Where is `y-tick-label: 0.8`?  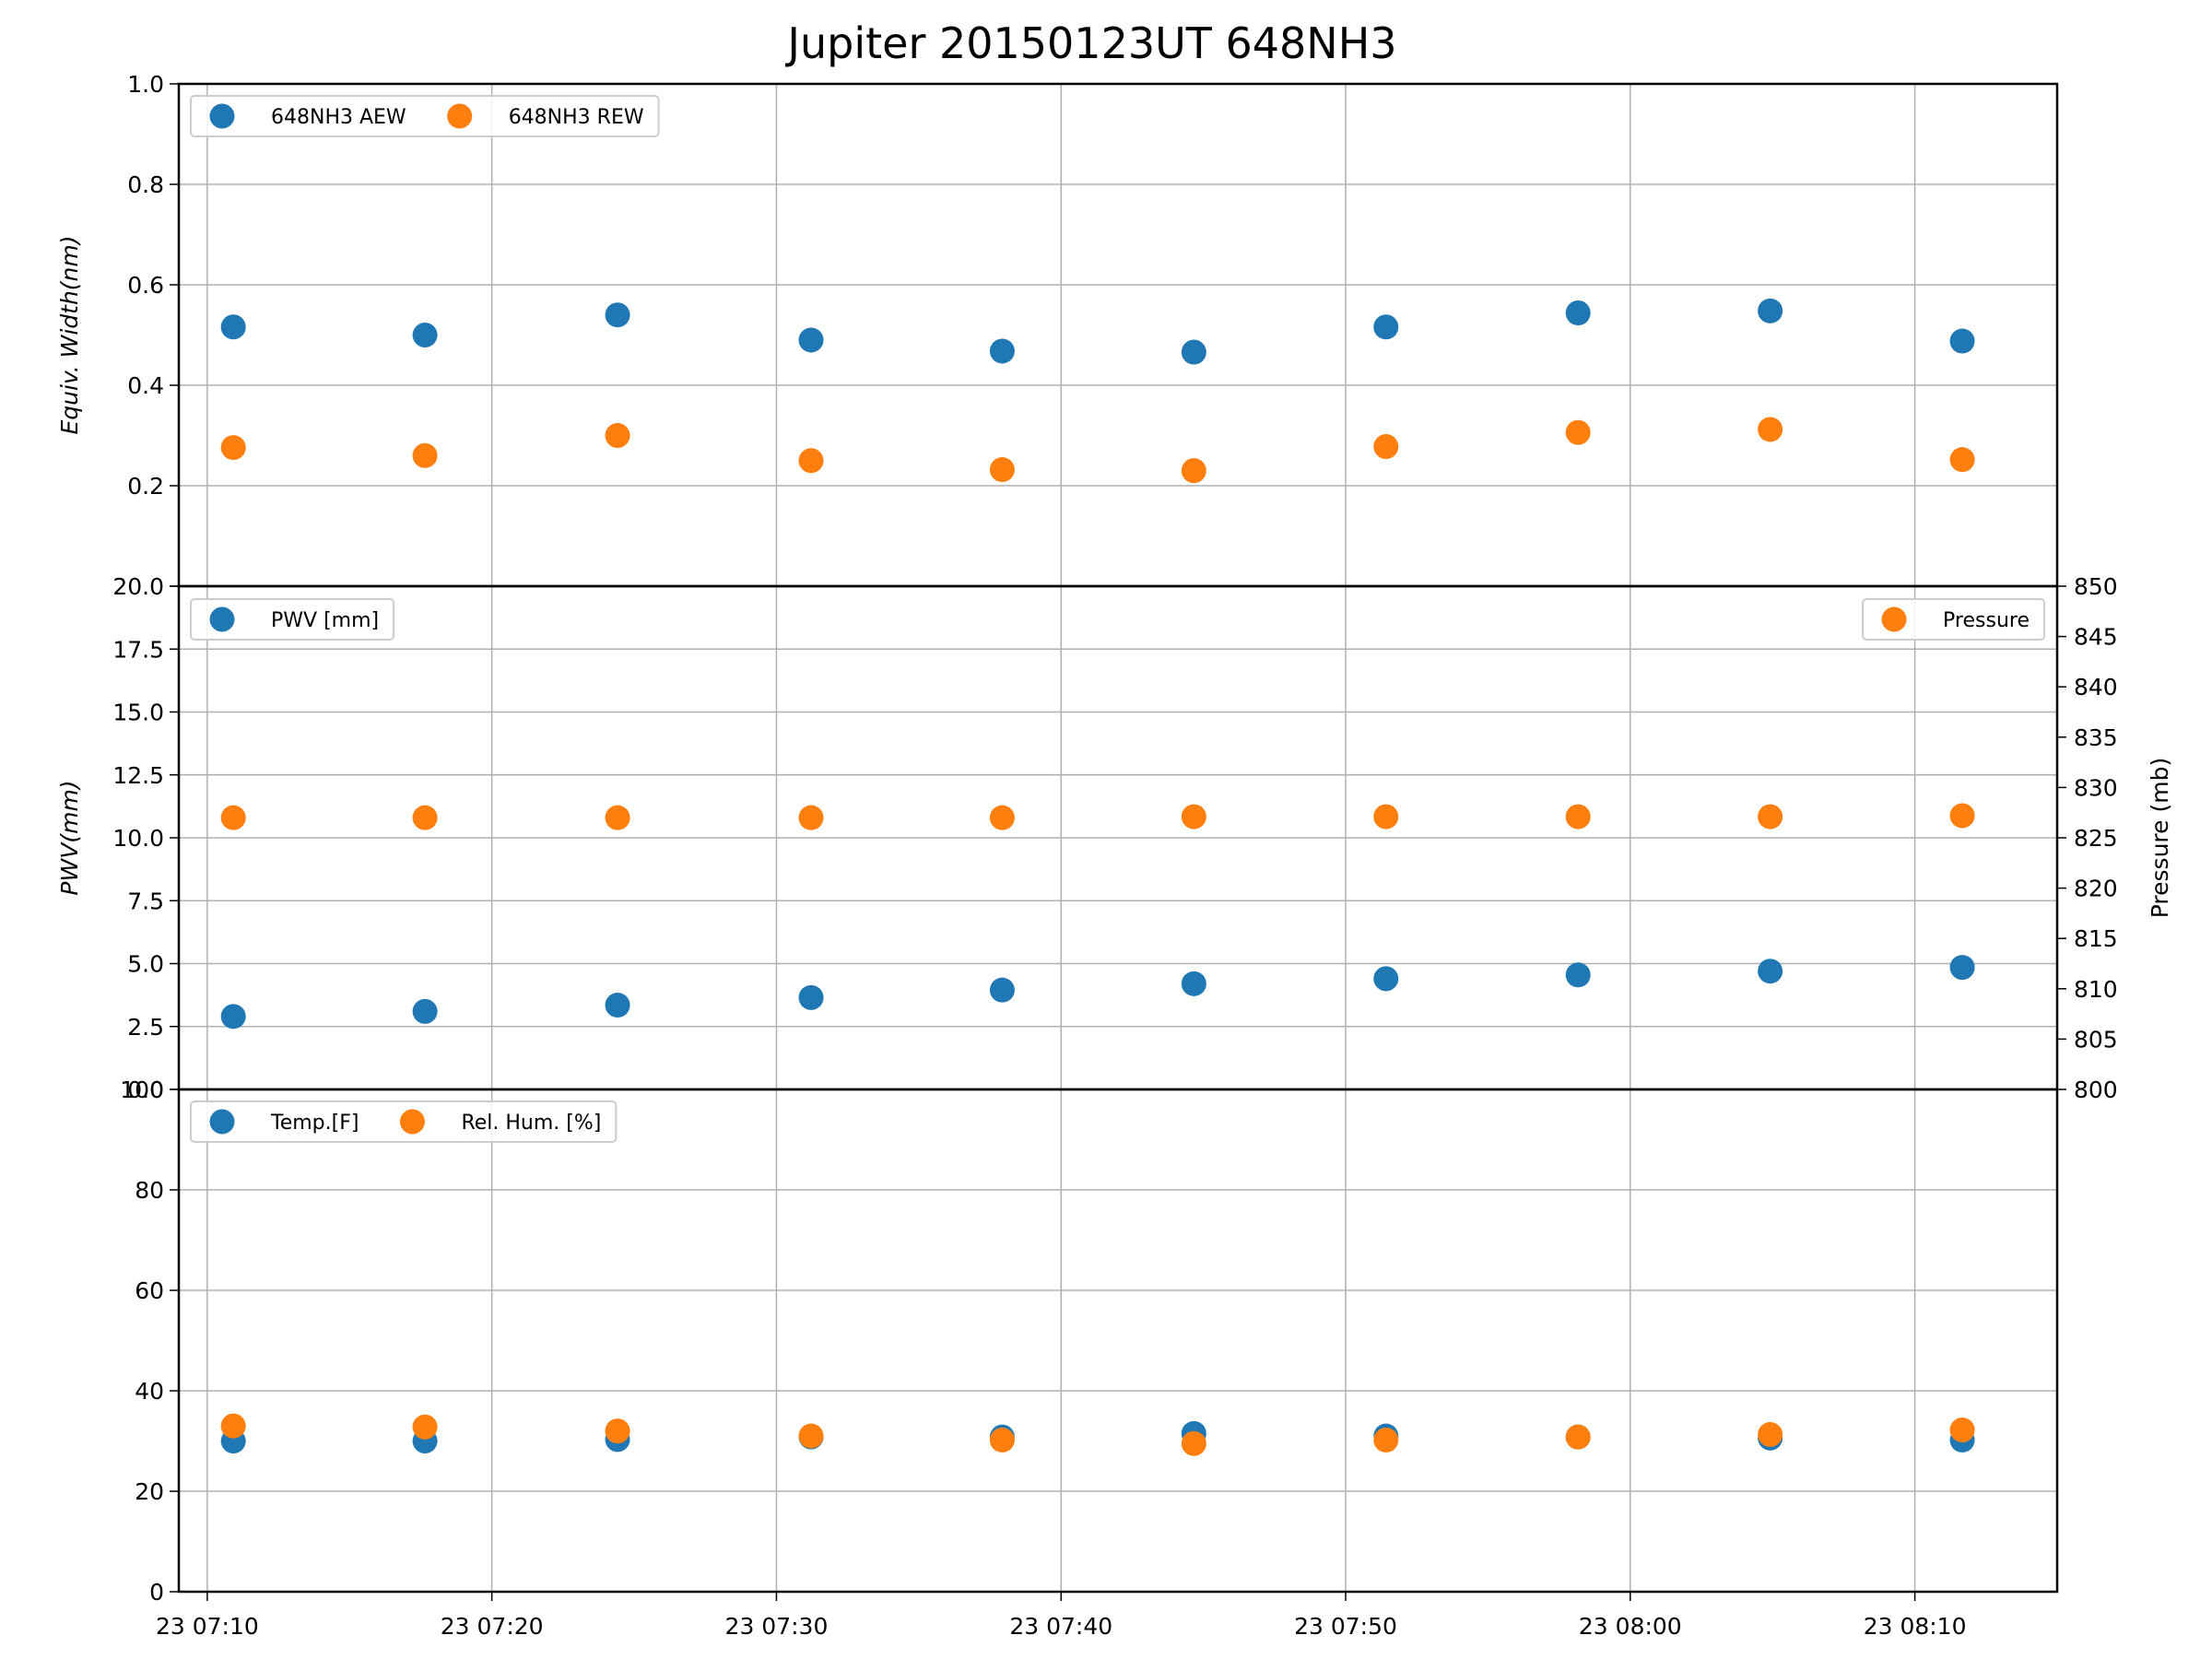 y-tick-label: 0.8 is located at coordinates (145, 184).